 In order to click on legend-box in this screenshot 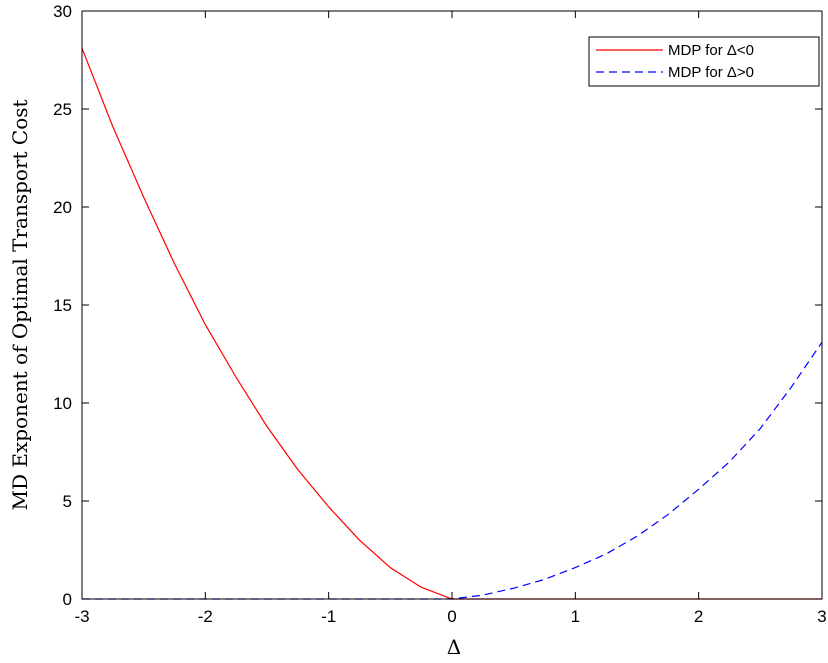, I will do `click(704, 61)`.